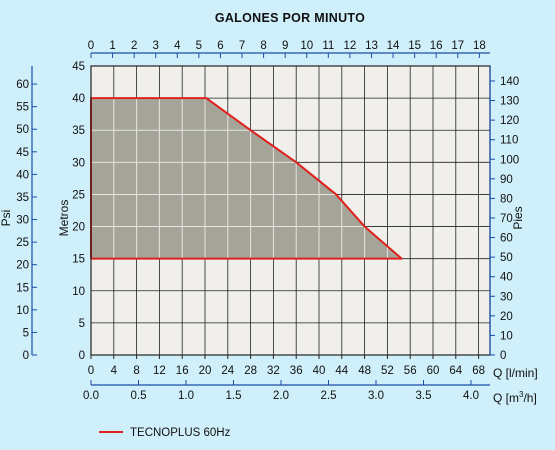 The width and height of the screenshot is (555, 450). I want to click on top-tick-label: 10, so click(306, 46).